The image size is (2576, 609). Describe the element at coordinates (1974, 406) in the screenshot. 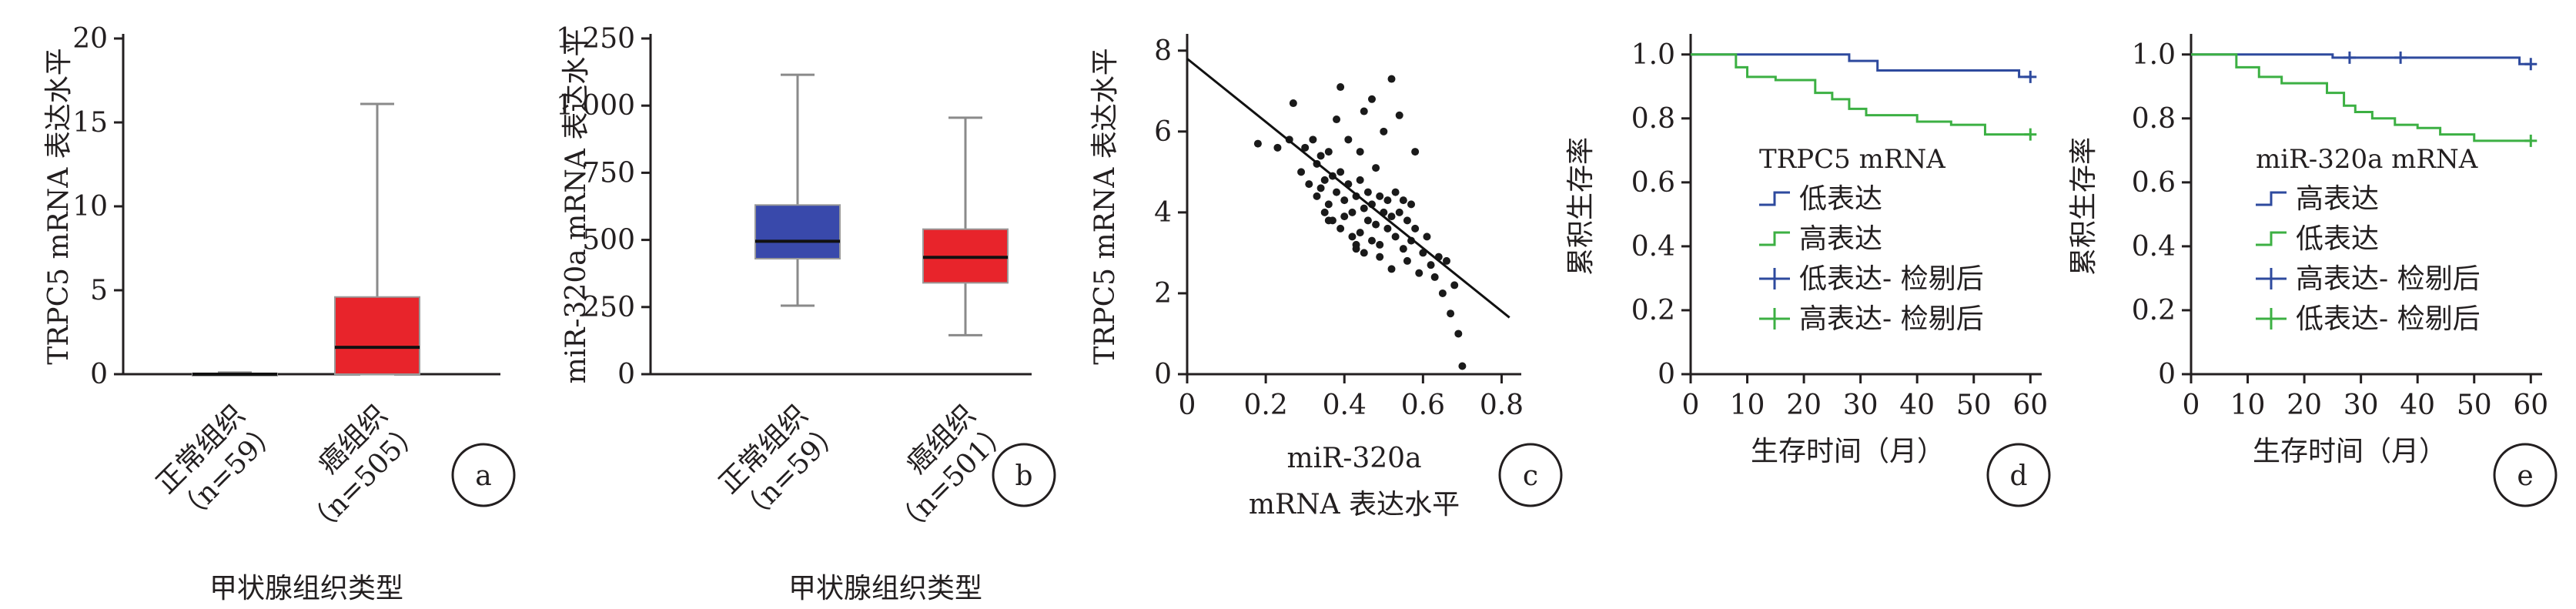

I see `x-tick-label: 50` at that location.